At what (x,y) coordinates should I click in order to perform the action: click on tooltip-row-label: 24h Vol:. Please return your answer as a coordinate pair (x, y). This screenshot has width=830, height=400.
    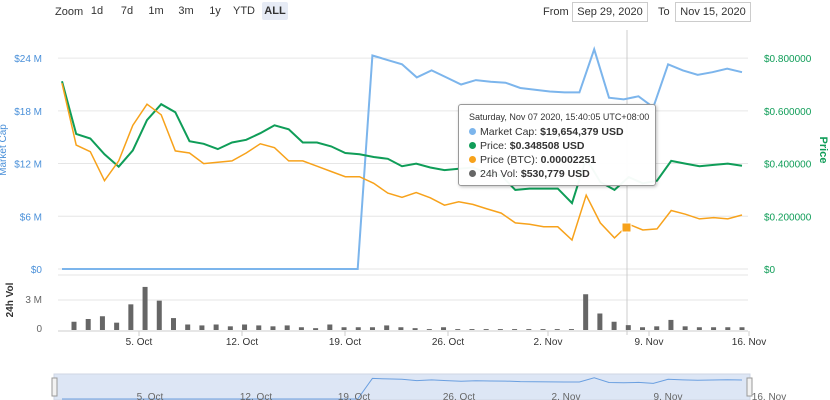
    Looking at the image, I should click on (500, 174).